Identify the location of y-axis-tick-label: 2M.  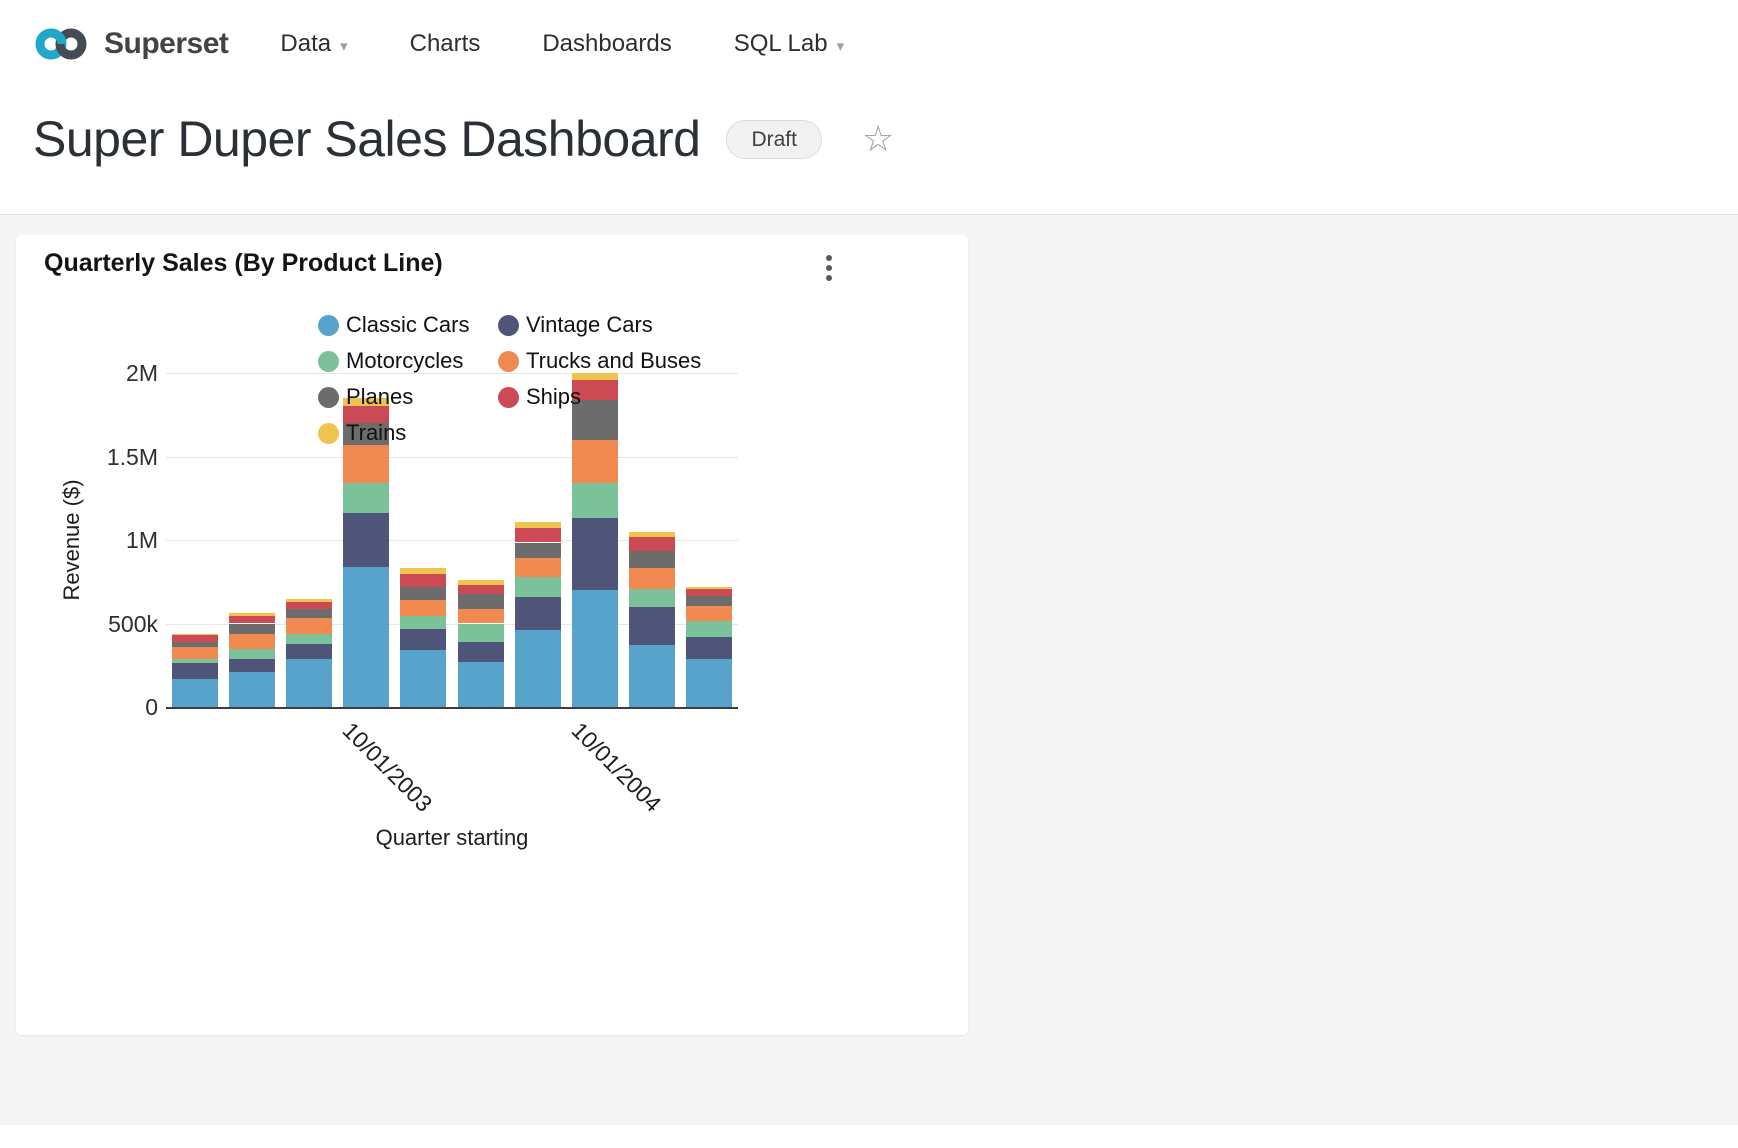
(142, 373).